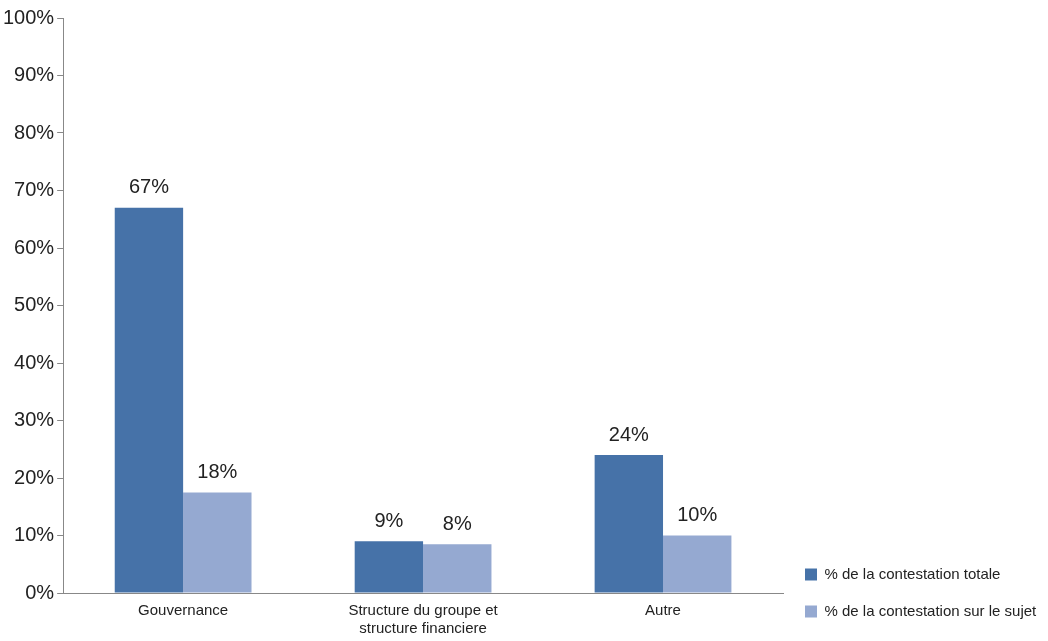 The image size is (1048, 641). Describe the element at coordinates (697, 514) in the screenshot. I see `data-label: 10%` at that location.